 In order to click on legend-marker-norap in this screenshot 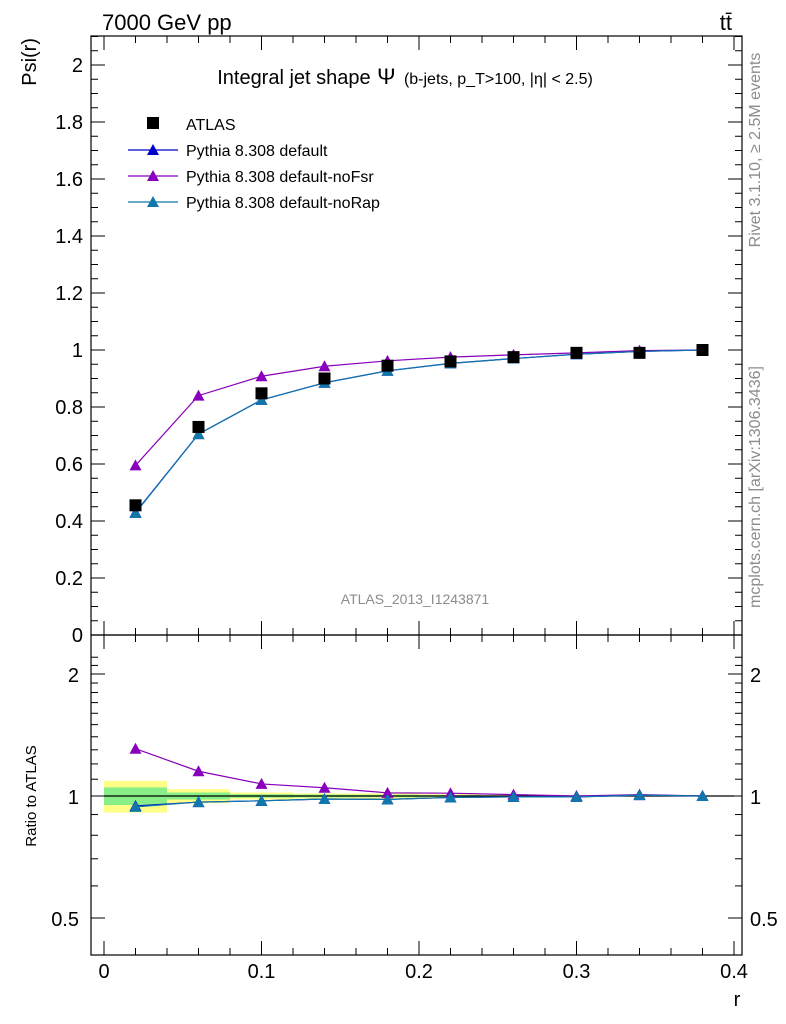, I will do `click(153, 201)`.